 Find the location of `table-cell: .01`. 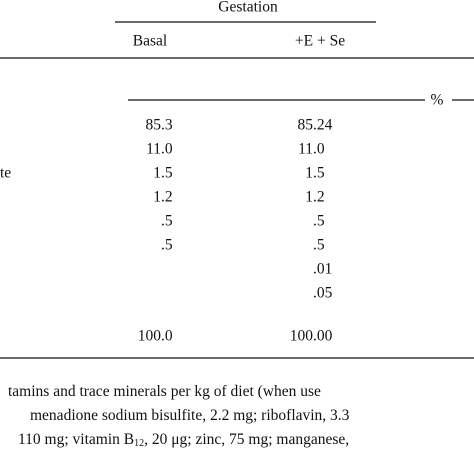

table-cell: .01 is located at coordinates (322, 269).